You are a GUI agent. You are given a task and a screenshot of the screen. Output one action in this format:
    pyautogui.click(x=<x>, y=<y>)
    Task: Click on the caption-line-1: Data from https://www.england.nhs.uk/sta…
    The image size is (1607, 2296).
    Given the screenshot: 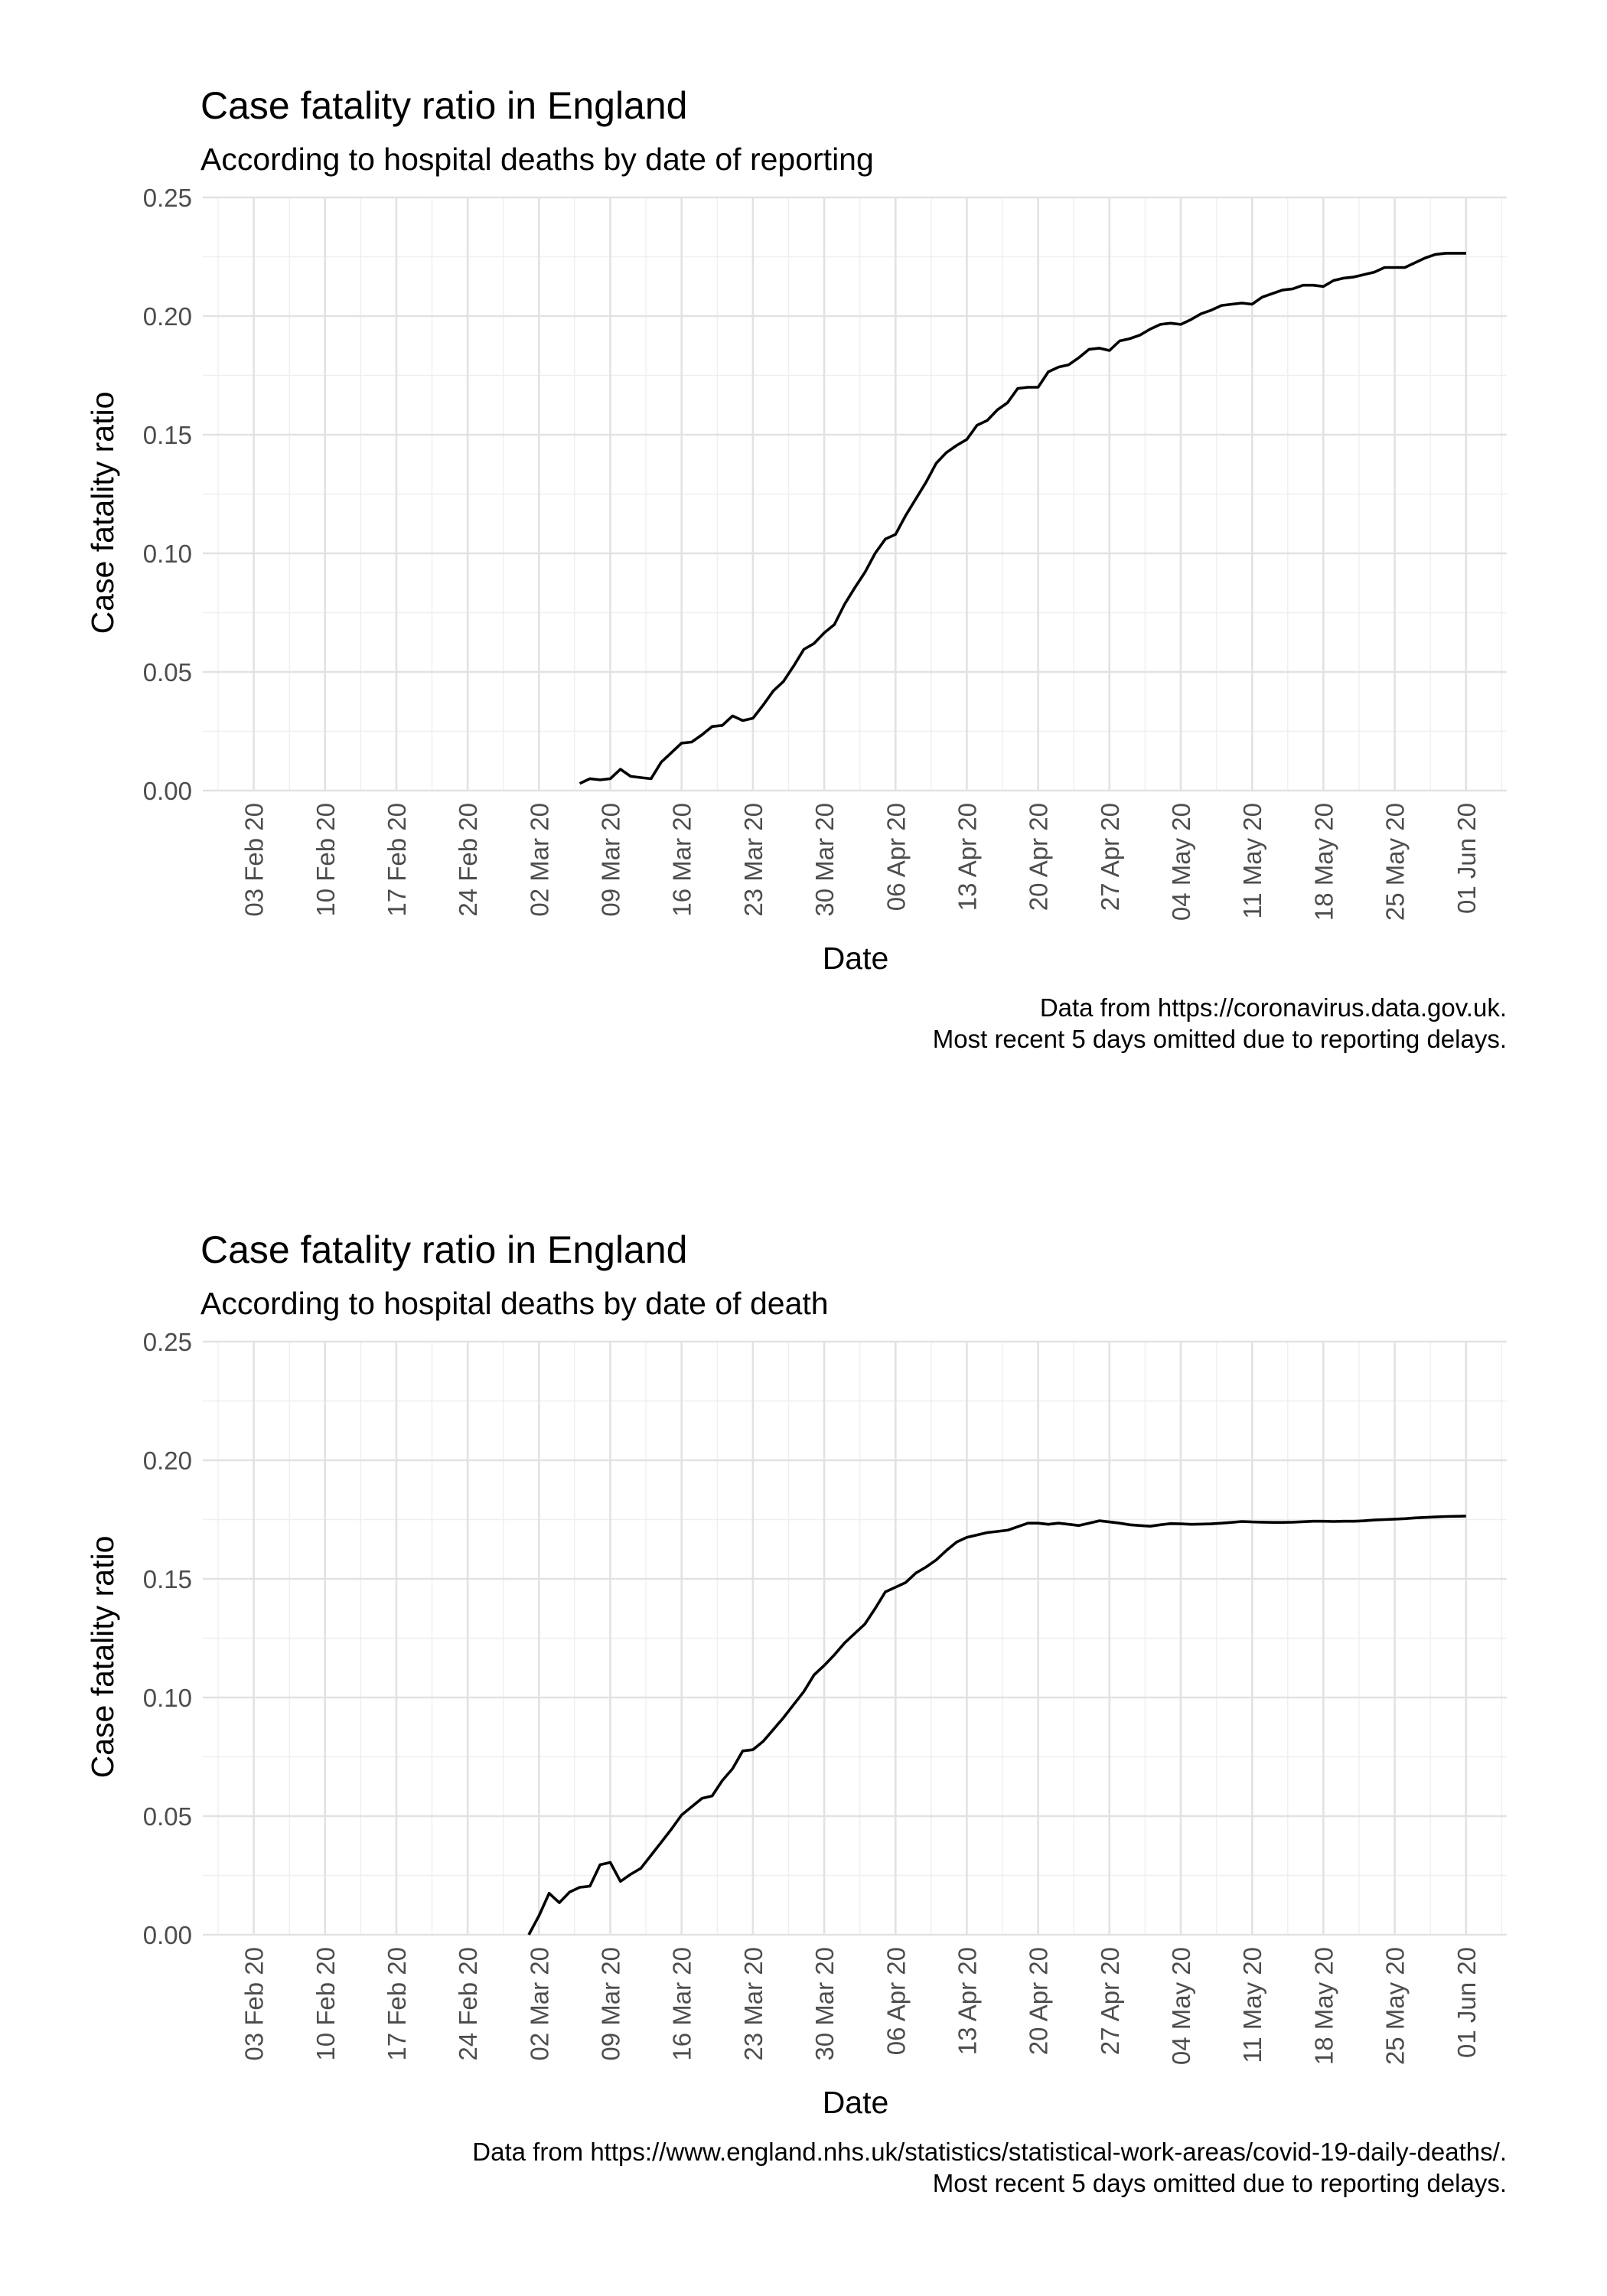 What is the action you would take?
    pyautogui.click(x=990, y=2152)
    